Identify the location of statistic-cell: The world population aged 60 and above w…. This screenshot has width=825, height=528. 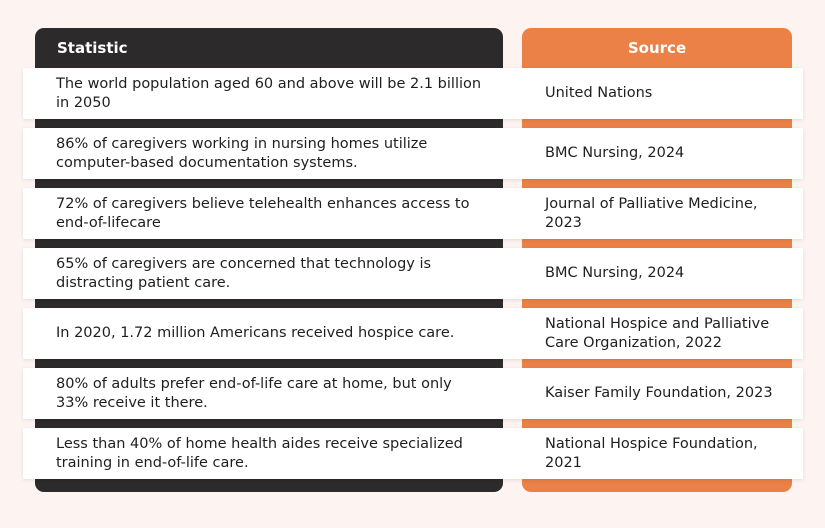
(269, 93).